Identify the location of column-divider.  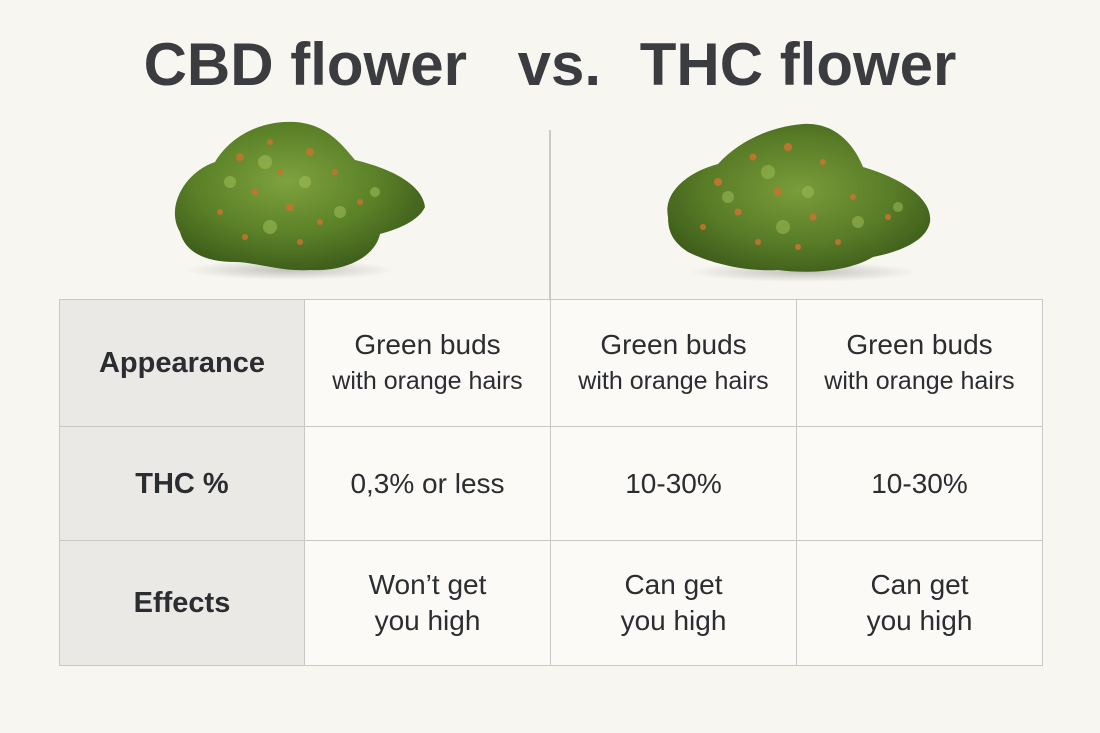
(550, 215).